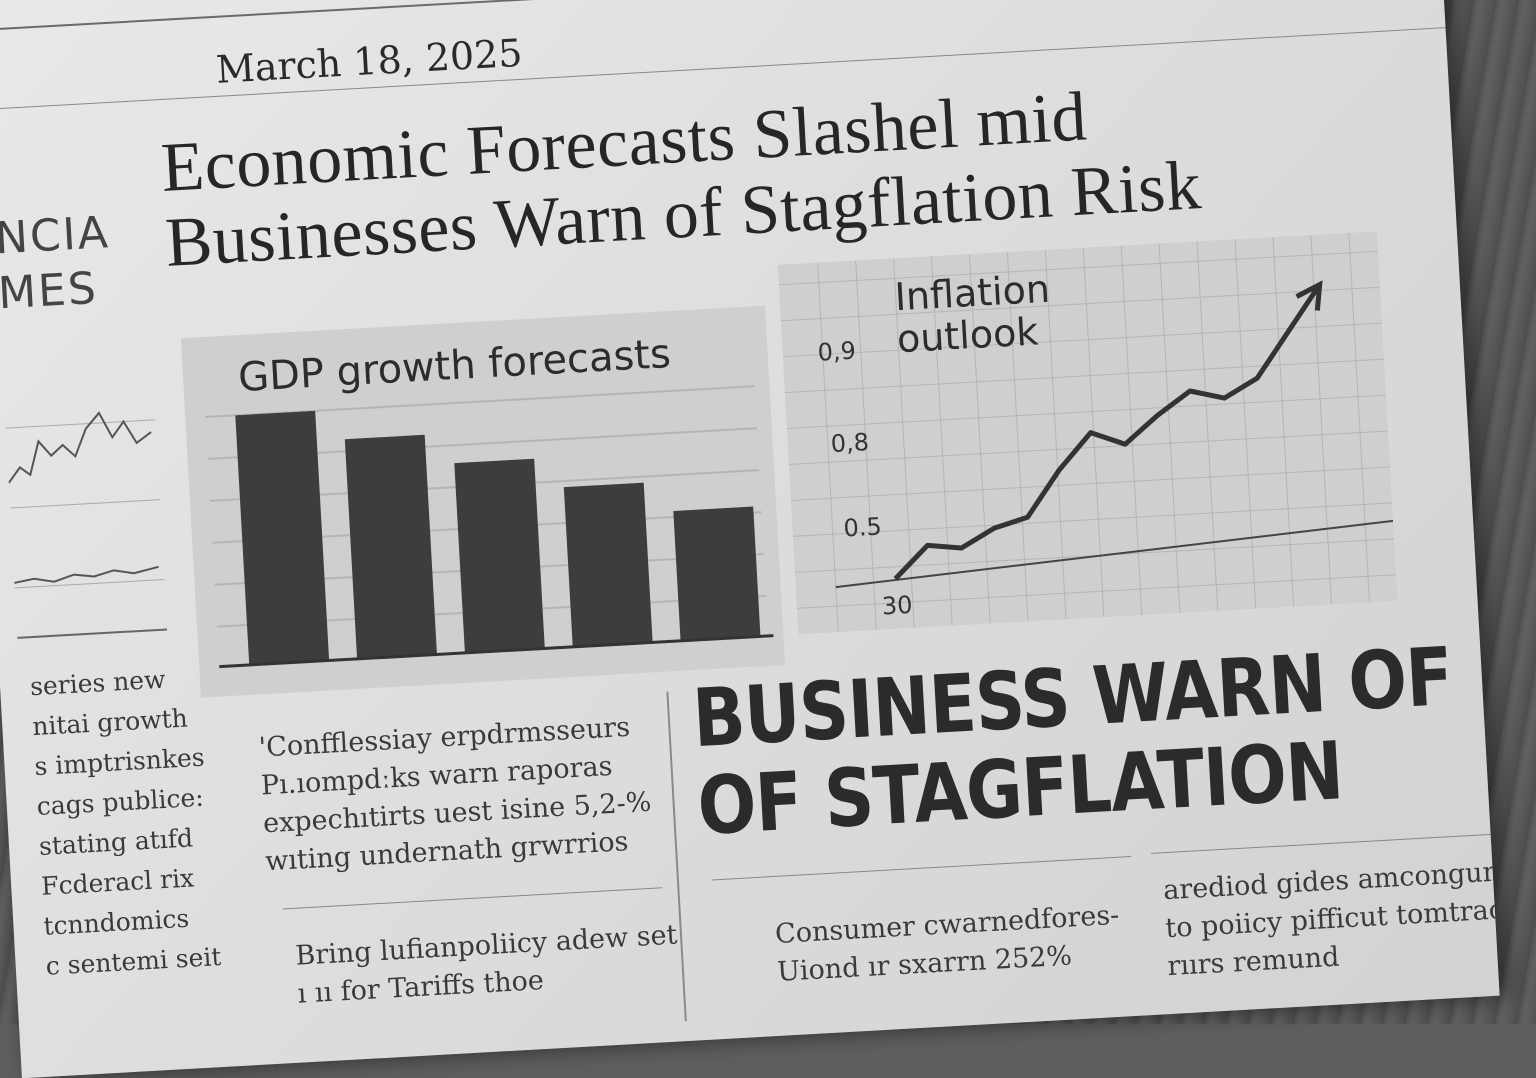 This screenshot has height=1078, width=1536. I want to click on inflation-series-line, so click(1107, 432).